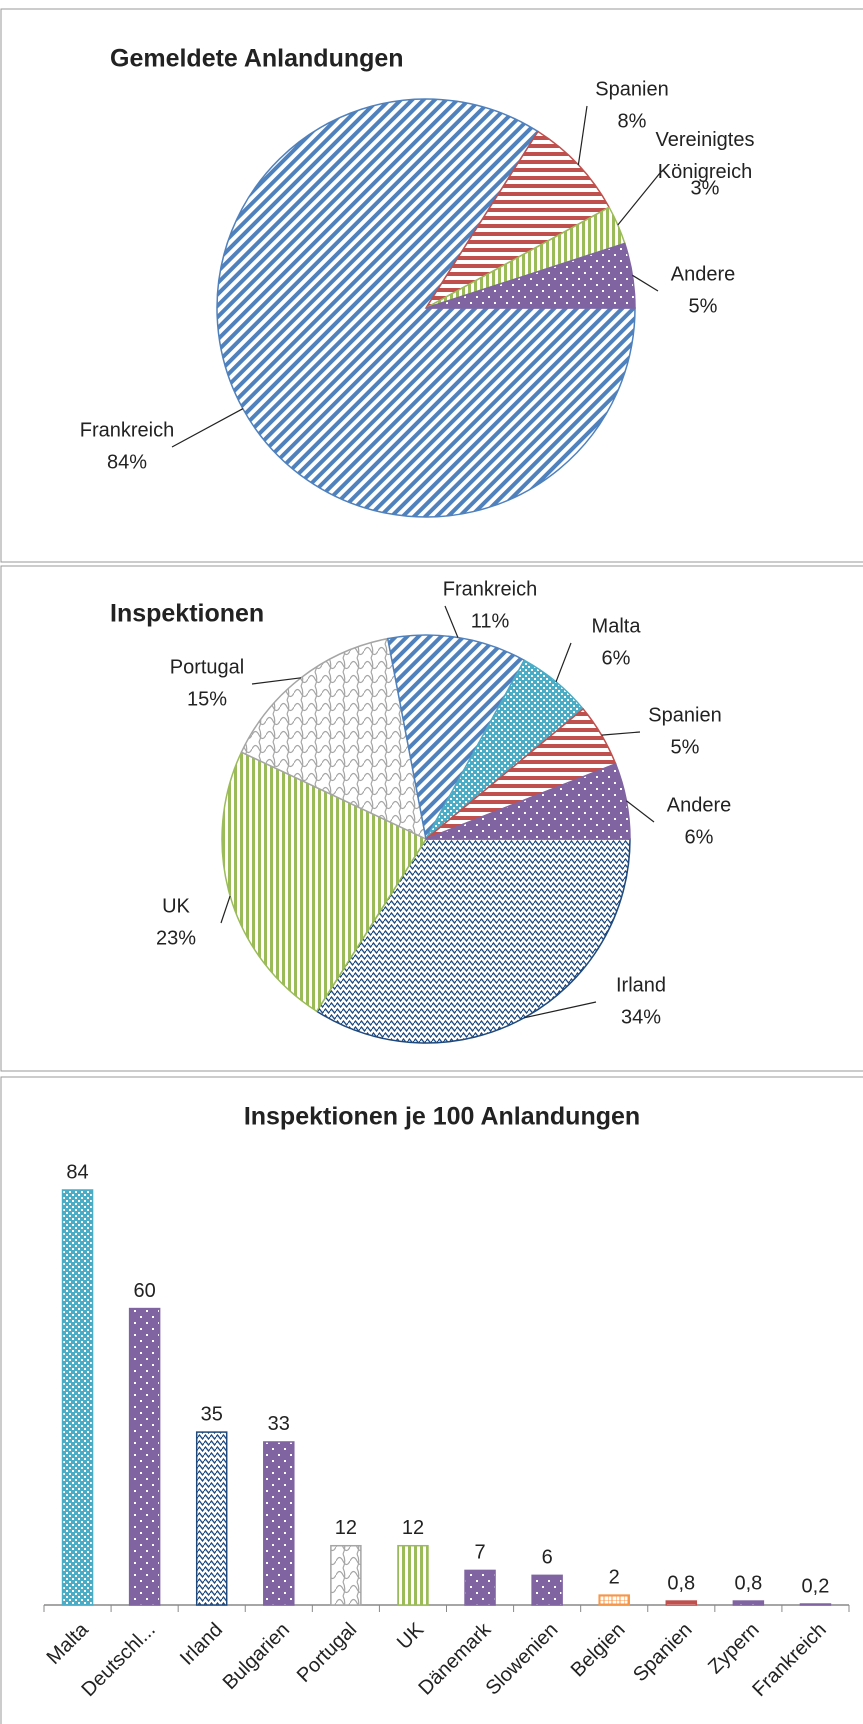 This screenshot has height=1724, width=863. What do you see at coordinates (641, 1017) in the screenshot?
I see `data-label: 34%` at bounding box center [641, 1017].